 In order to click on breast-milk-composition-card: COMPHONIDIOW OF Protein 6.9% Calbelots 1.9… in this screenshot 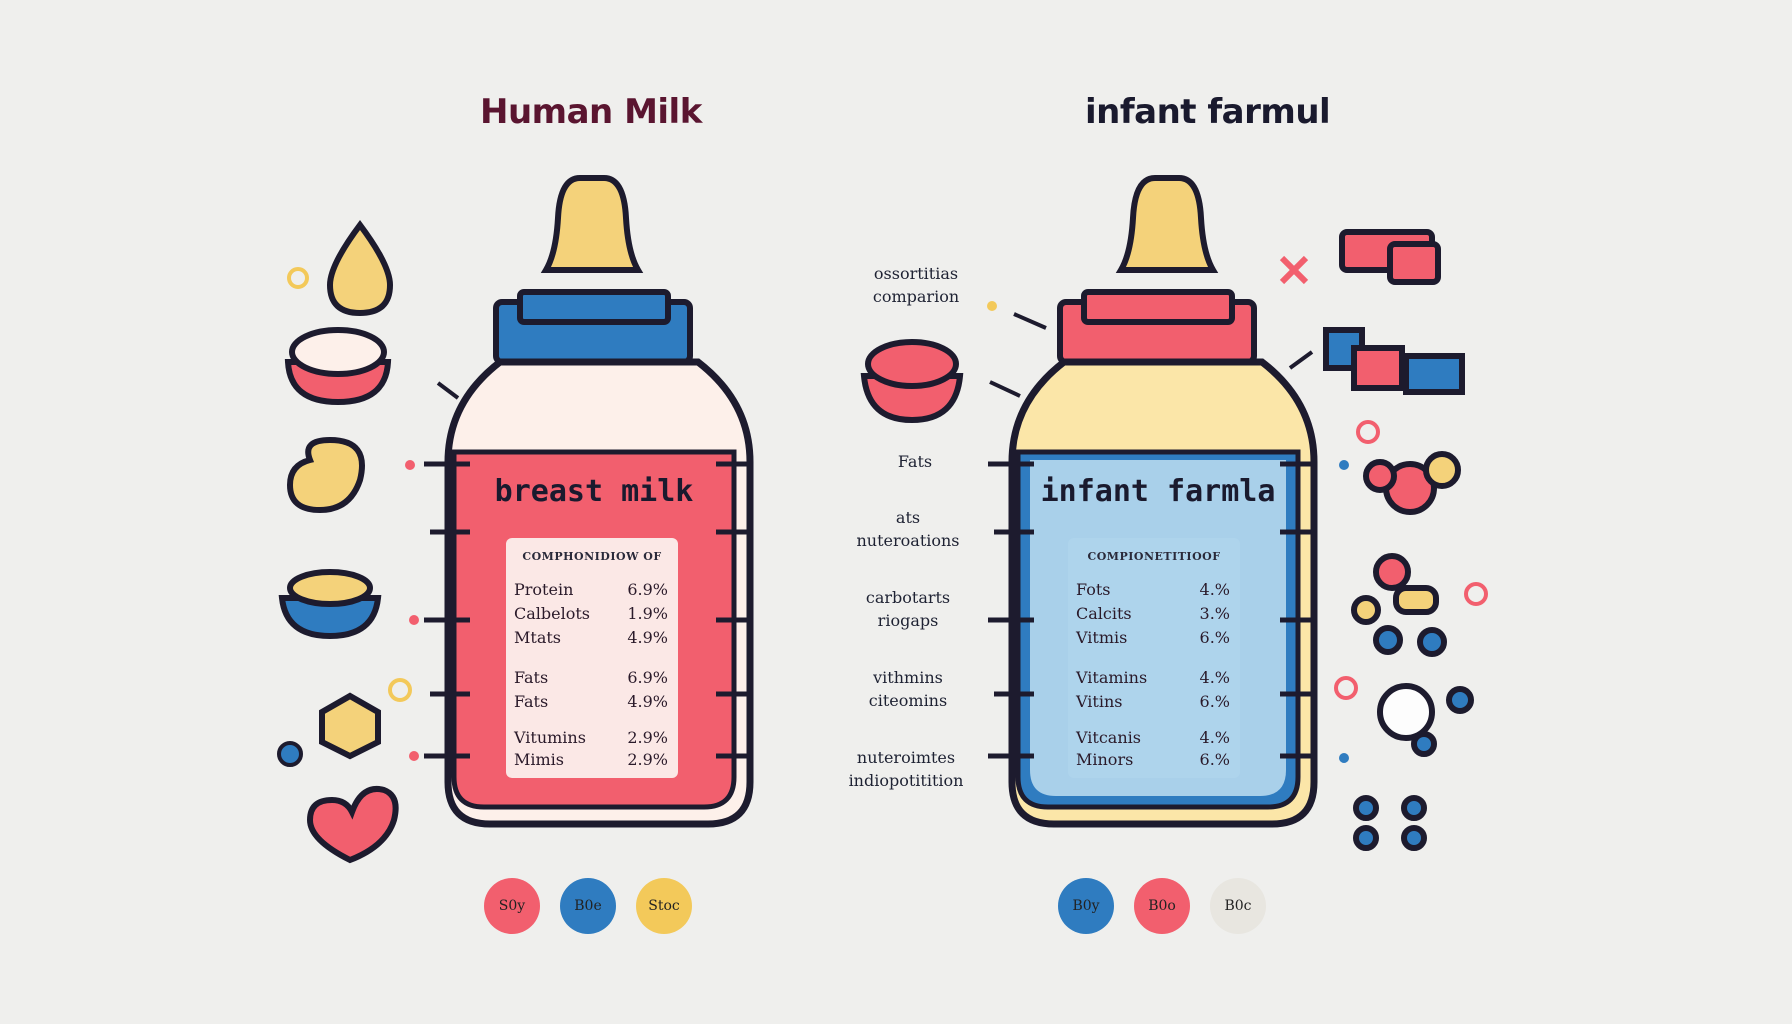, I will do `click(592, 658)`.